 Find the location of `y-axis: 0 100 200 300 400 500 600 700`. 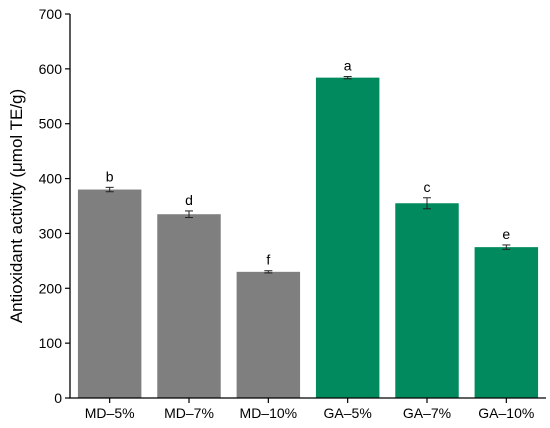

y-axis: 0 100 200 300 400 500 600 700 is located at coordinates (54, 206).